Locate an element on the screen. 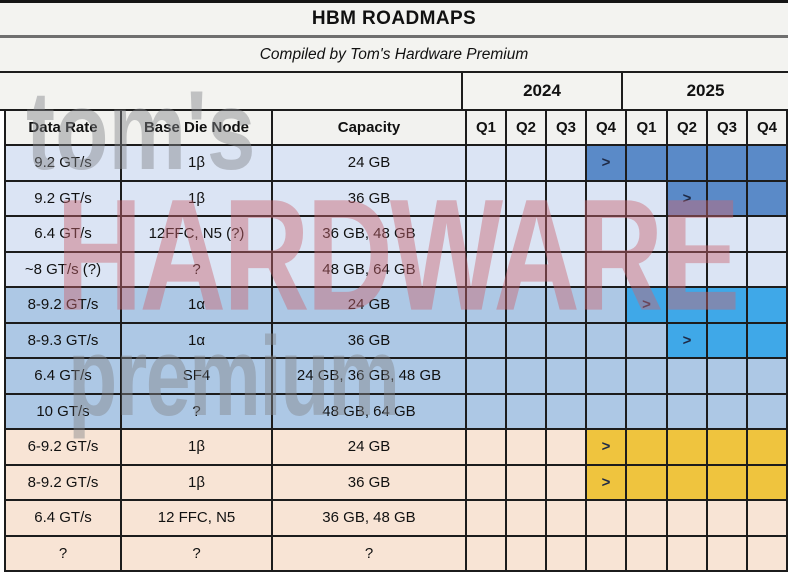 The image size is (788, 581). quarter-header: Q4 is located at coordinates (768, 128).